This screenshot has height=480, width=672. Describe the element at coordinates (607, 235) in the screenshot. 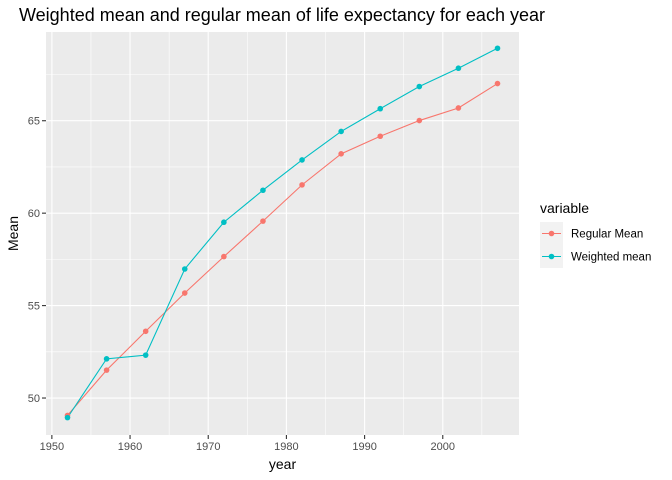

I see `legend-label-regular-mean: Regular Mean` at that location.